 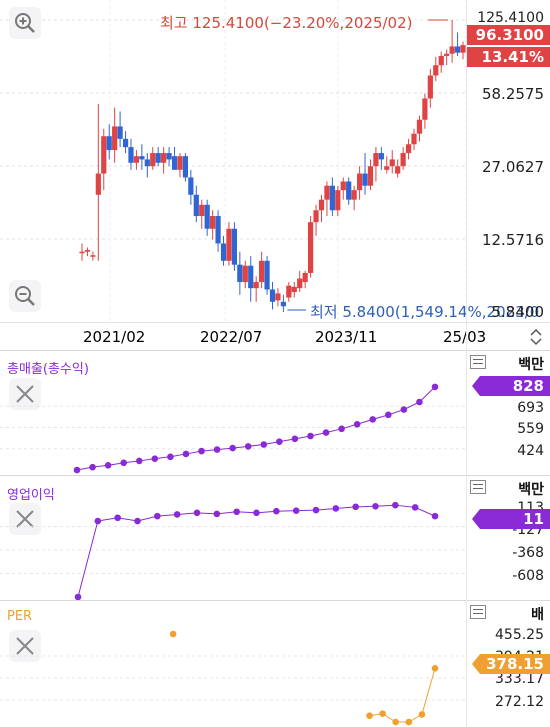 What do you see at coordinates (428, 691) in the screenshot?
I see `per-segment` at bounding box center [428, 691].